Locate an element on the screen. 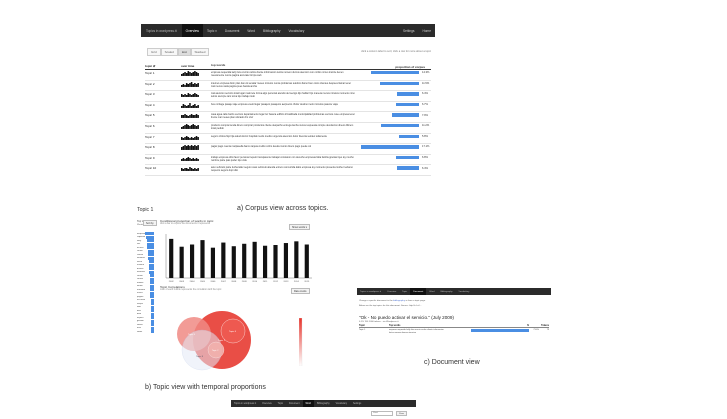  word-nav-item: Settings is located at coordinates (357, 403).